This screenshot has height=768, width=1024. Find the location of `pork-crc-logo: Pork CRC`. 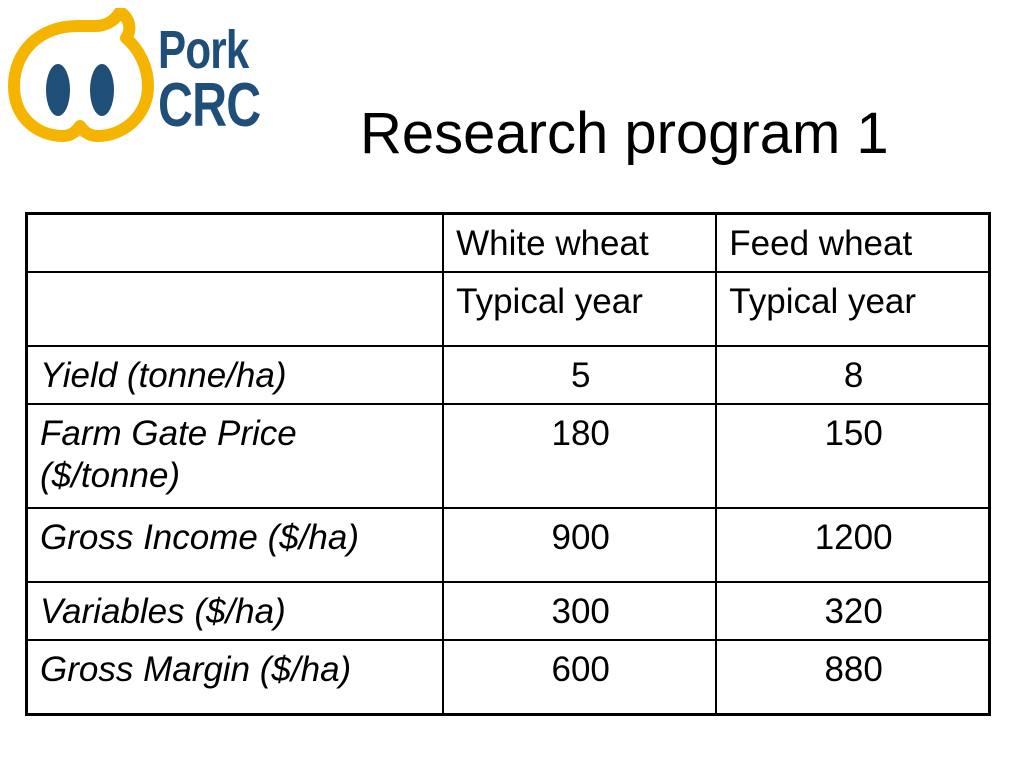

pork-crc-logo: Pork CRC is located at coordinates (138, 78).